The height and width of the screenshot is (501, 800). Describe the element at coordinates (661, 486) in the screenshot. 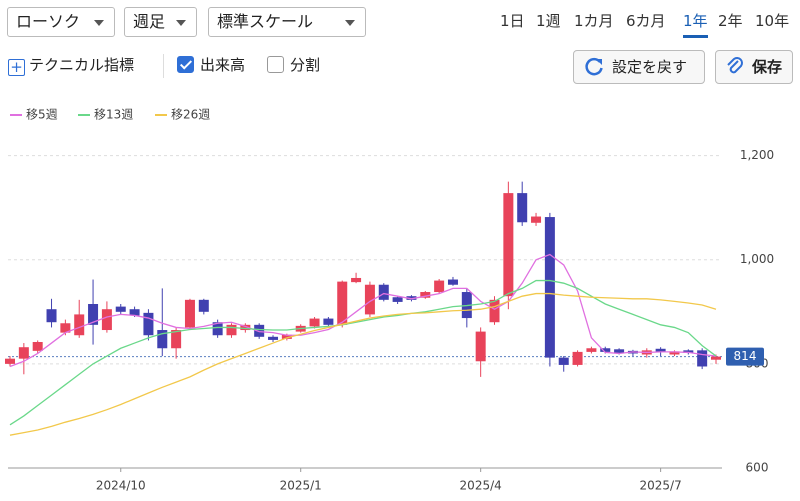

I see `x-tick-label: 2025/7` at that location.